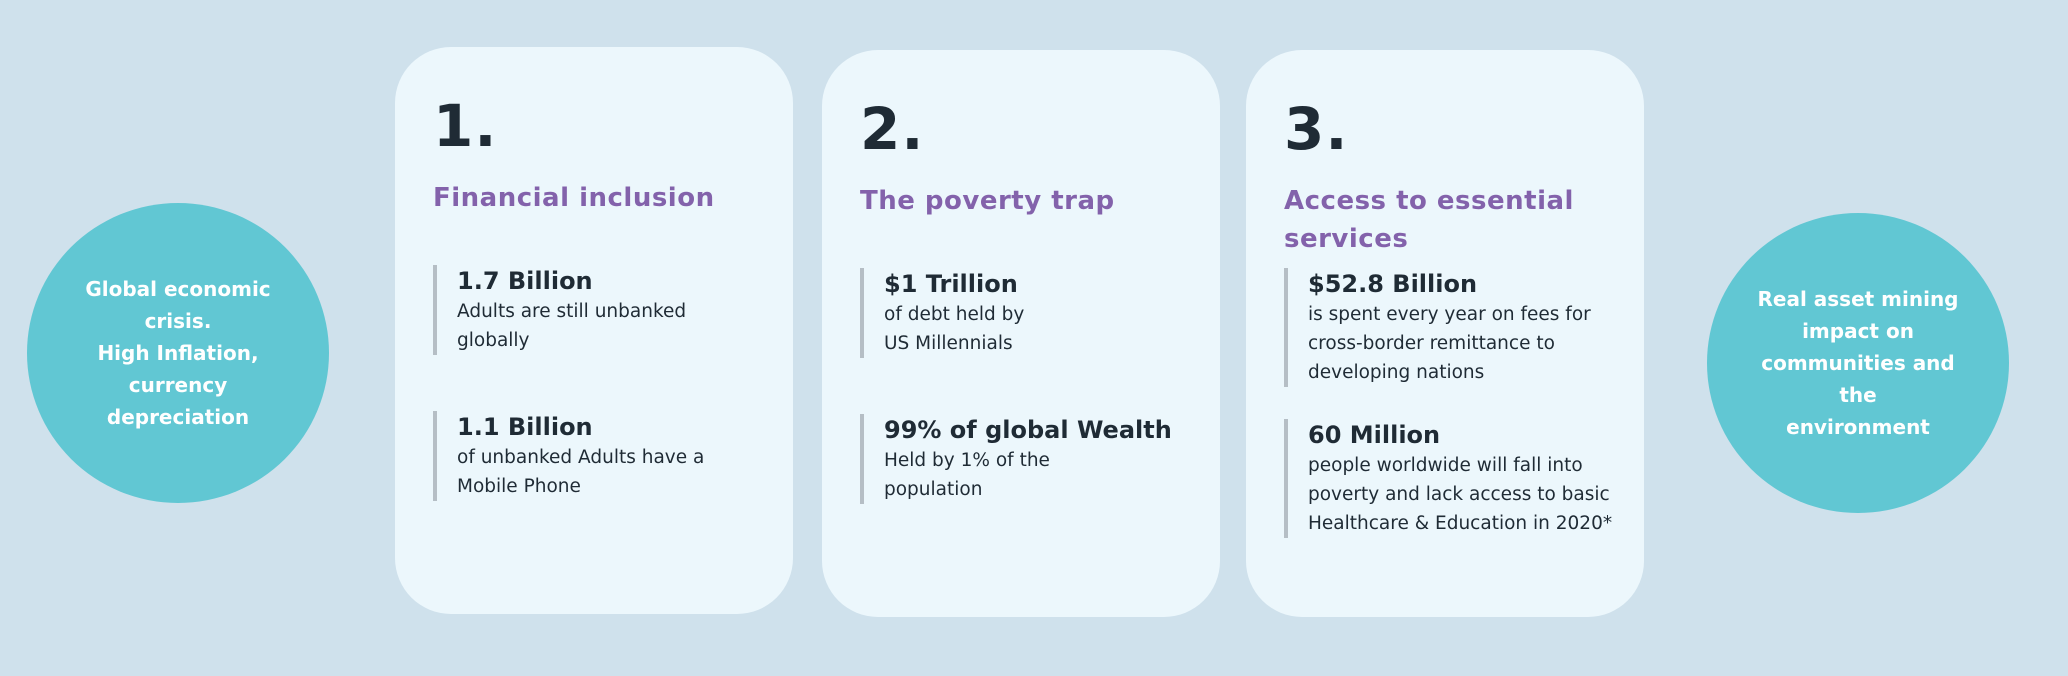 This screenshot has height=676, width=2068. Describe the element at coordinates (954, 329) in the screenshot. I see `stat-body: of debt held by US Millennials` at that location.